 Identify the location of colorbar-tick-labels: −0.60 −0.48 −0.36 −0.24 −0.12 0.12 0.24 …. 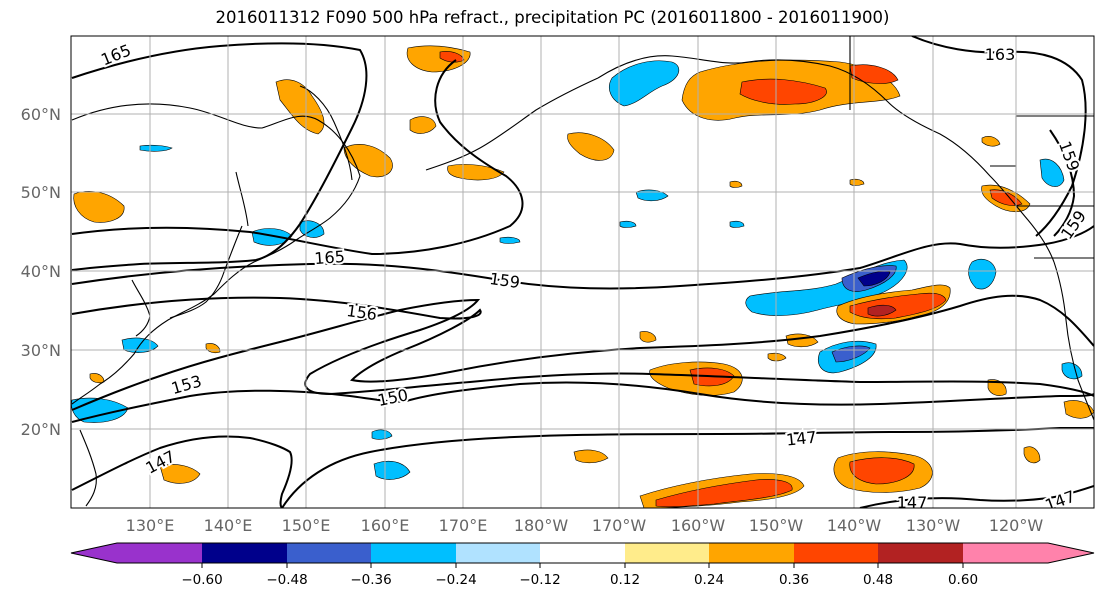
(579, 580).